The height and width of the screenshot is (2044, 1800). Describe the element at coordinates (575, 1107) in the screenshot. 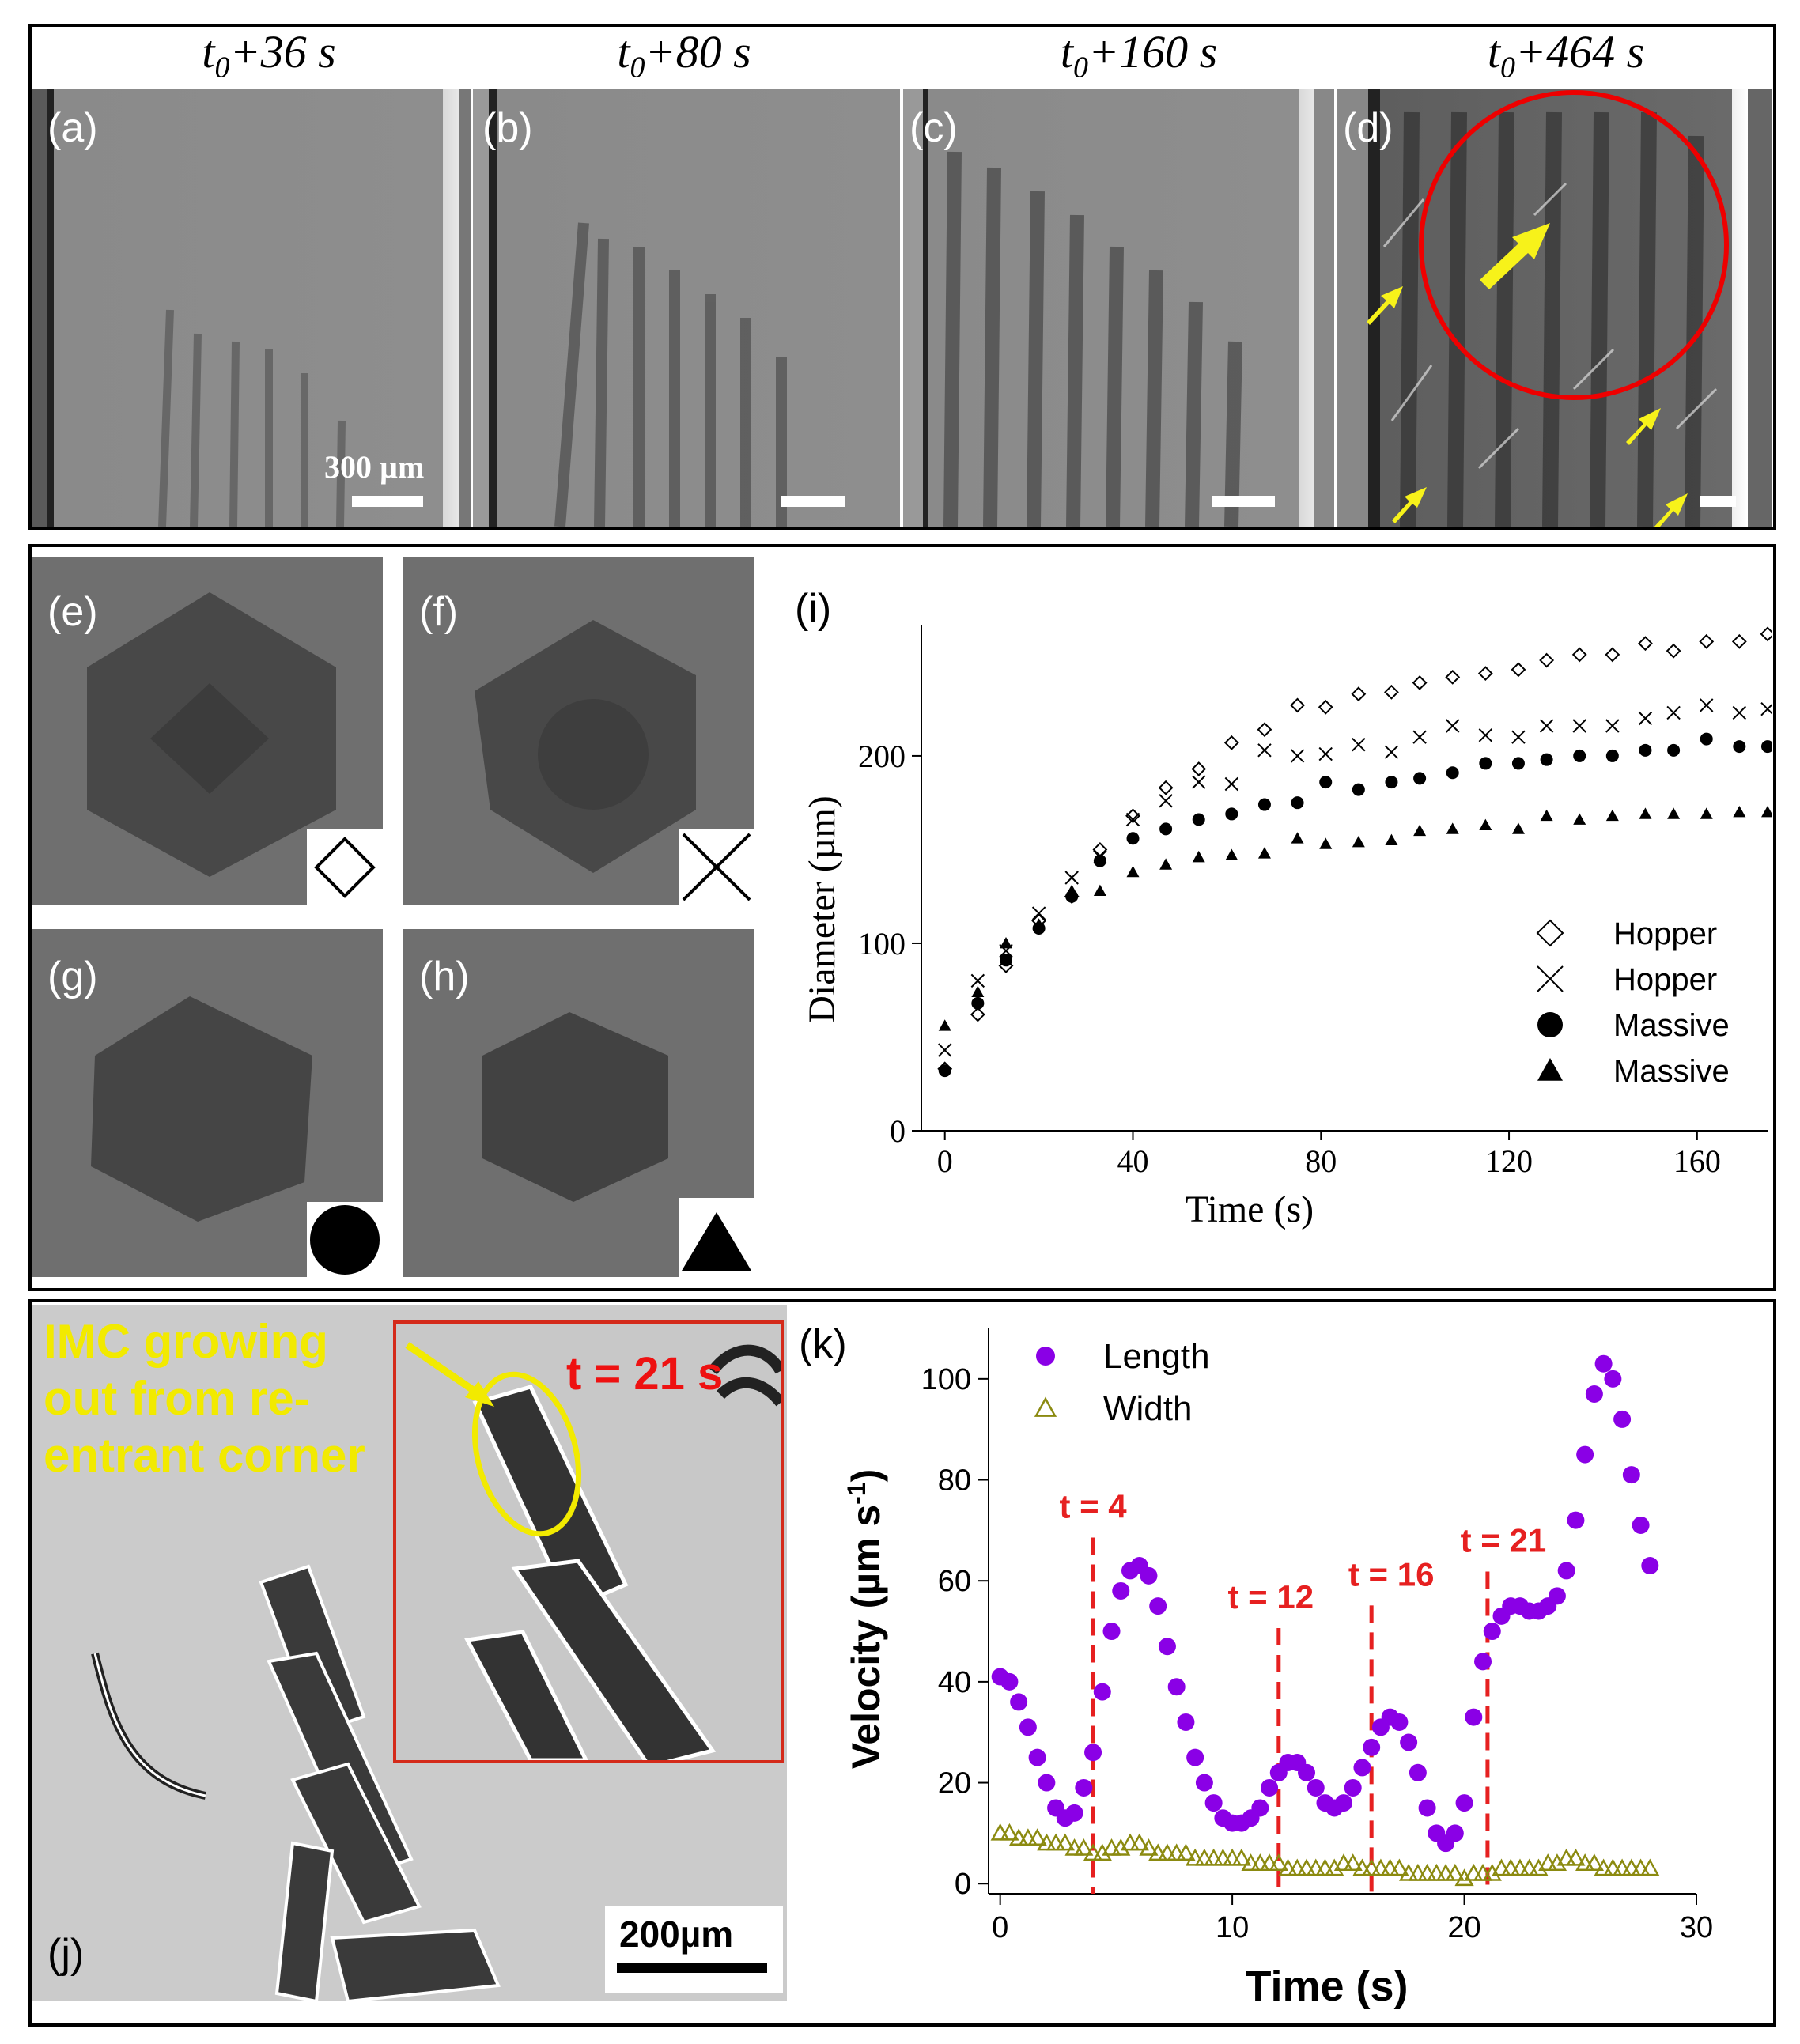

I see `massive-crystal-h` at that location.